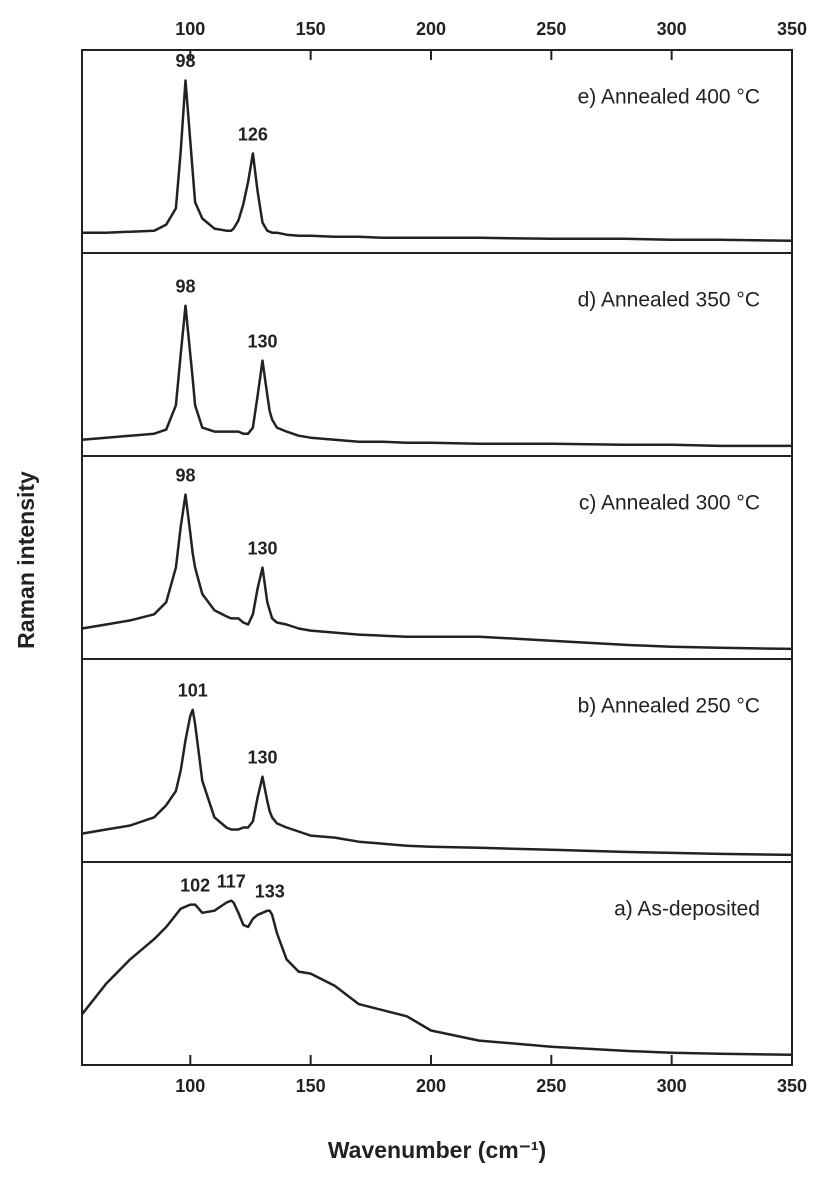 The image size is (815, 1180). I want to click on panel-label: b) Annealed 250 °C, so click(669, 706).